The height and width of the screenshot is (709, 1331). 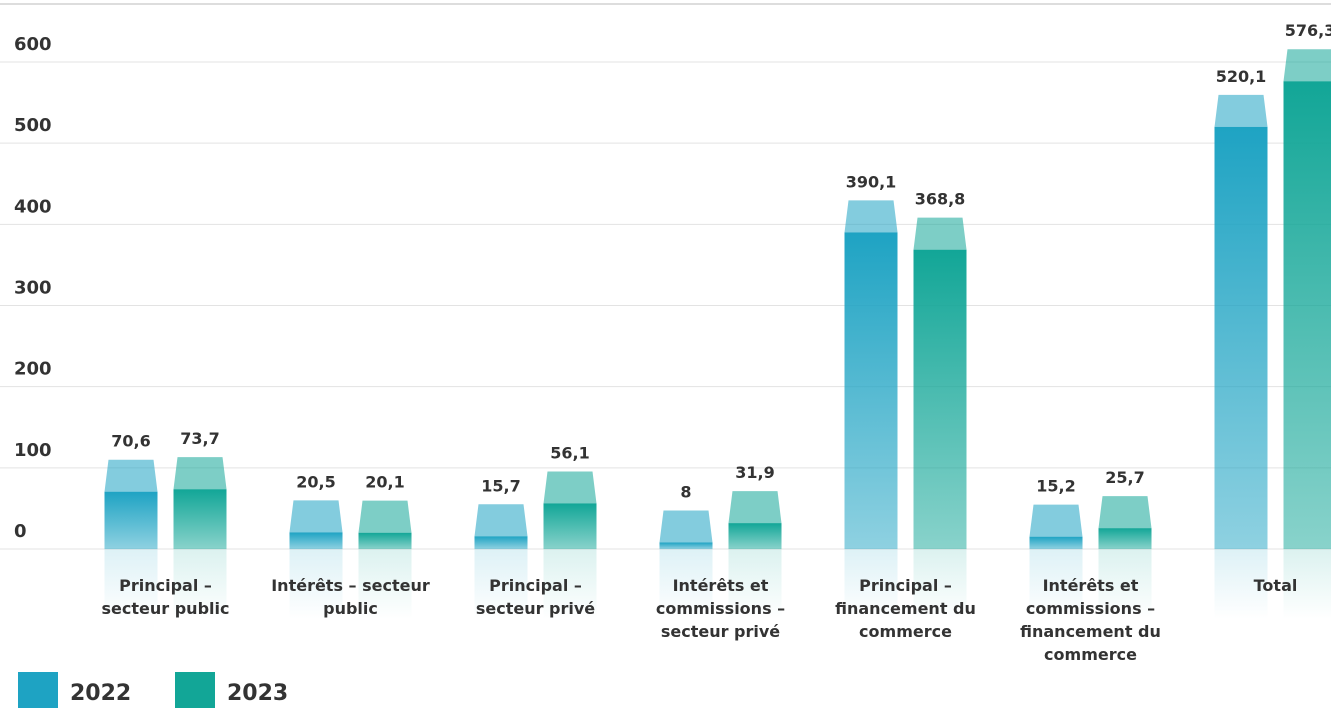 I want to click on value-label: 15,2, so click(x=1055, y=486).